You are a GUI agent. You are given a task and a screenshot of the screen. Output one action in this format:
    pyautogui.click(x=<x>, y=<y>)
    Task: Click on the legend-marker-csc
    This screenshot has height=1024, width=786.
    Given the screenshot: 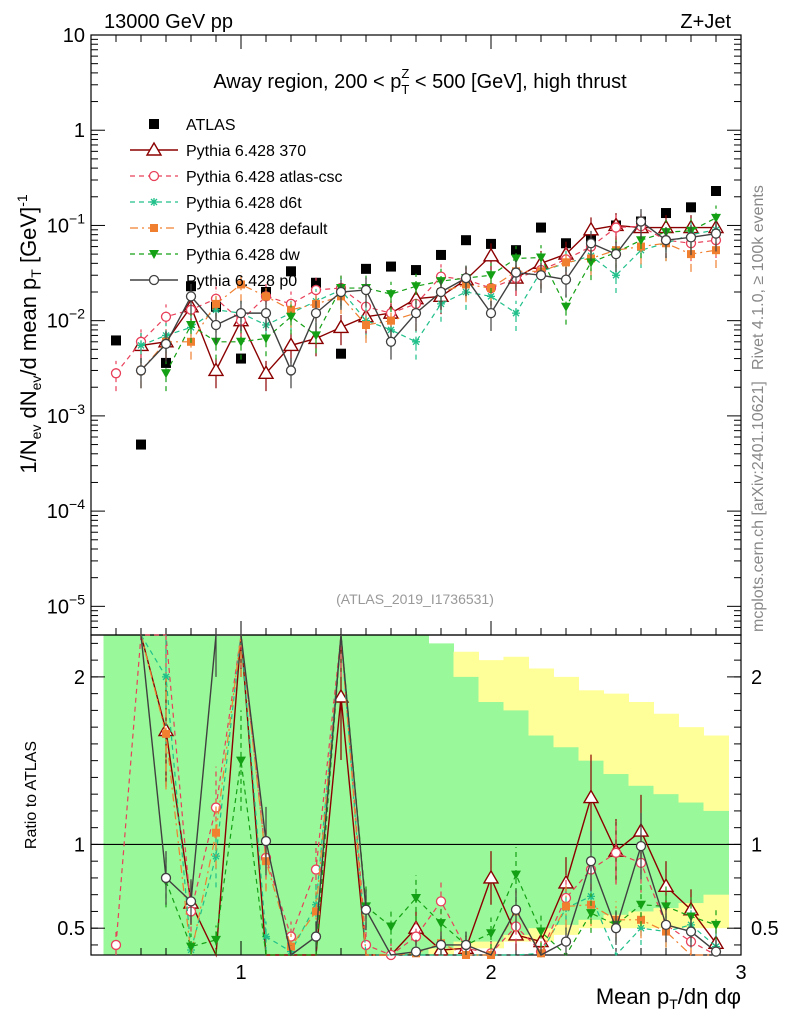 What is the action you would take?
    pyautogui.click(x=154, y=176)
    